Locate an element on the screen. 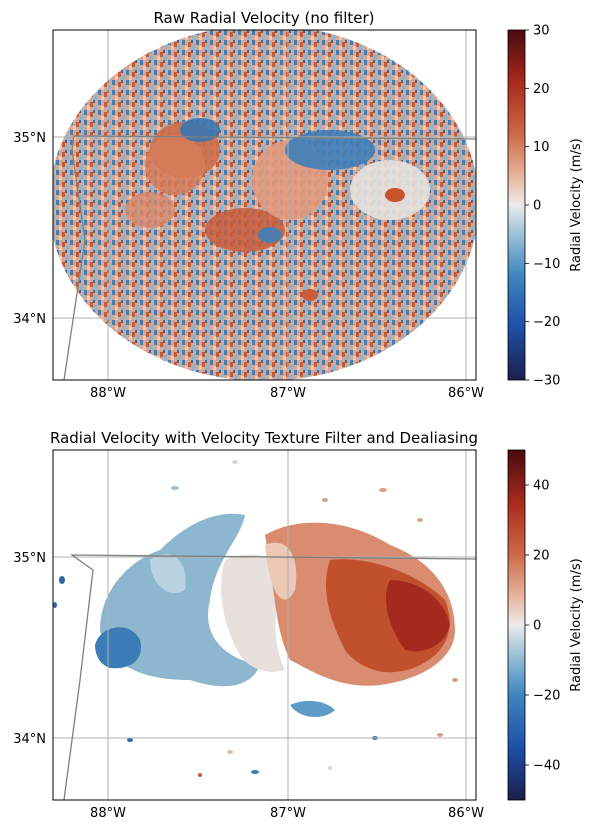 The height and width of the screenshot is (831, 592). panel-filtered-y-tick-0: 35°N is located at coordinates (29, 558).